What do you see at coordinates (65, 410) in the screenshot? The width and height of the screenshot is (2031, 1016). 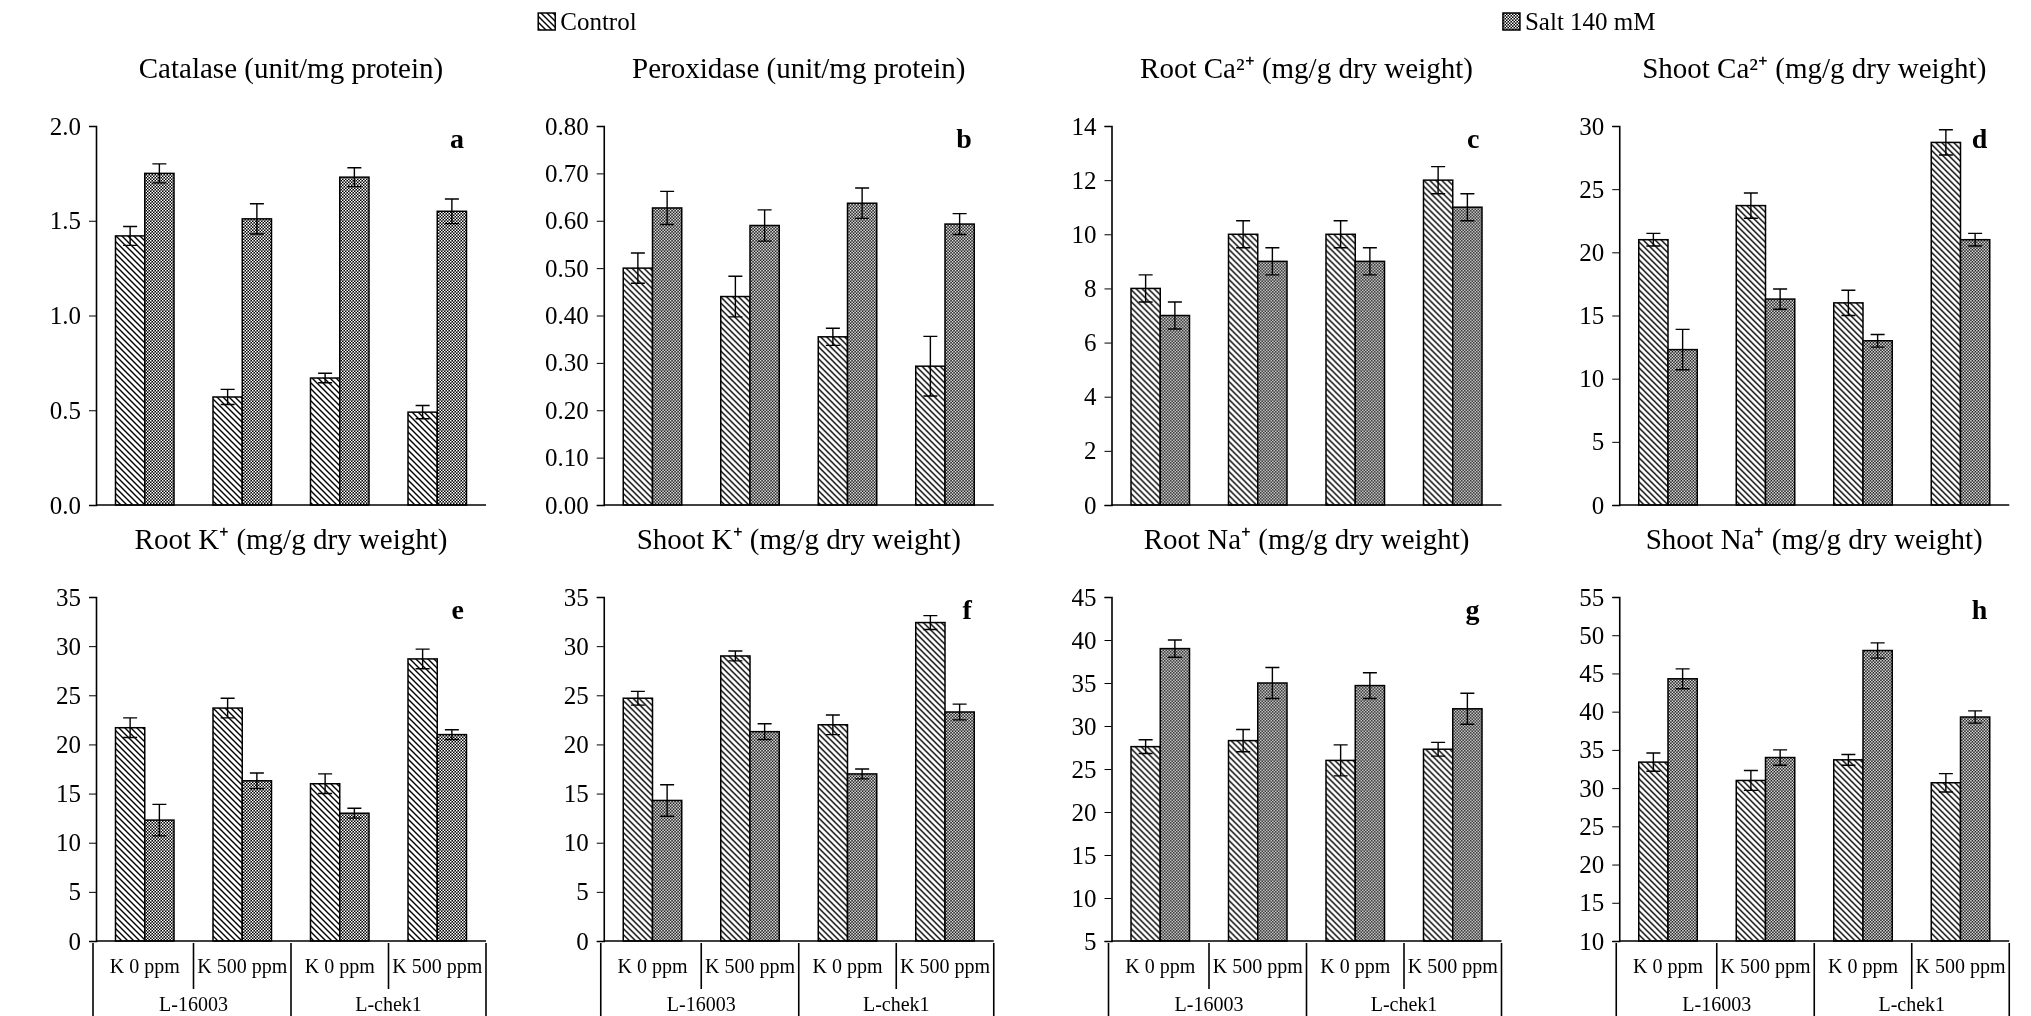 I see `y-tick-label: 0.5` at bounding box center [65, 410].